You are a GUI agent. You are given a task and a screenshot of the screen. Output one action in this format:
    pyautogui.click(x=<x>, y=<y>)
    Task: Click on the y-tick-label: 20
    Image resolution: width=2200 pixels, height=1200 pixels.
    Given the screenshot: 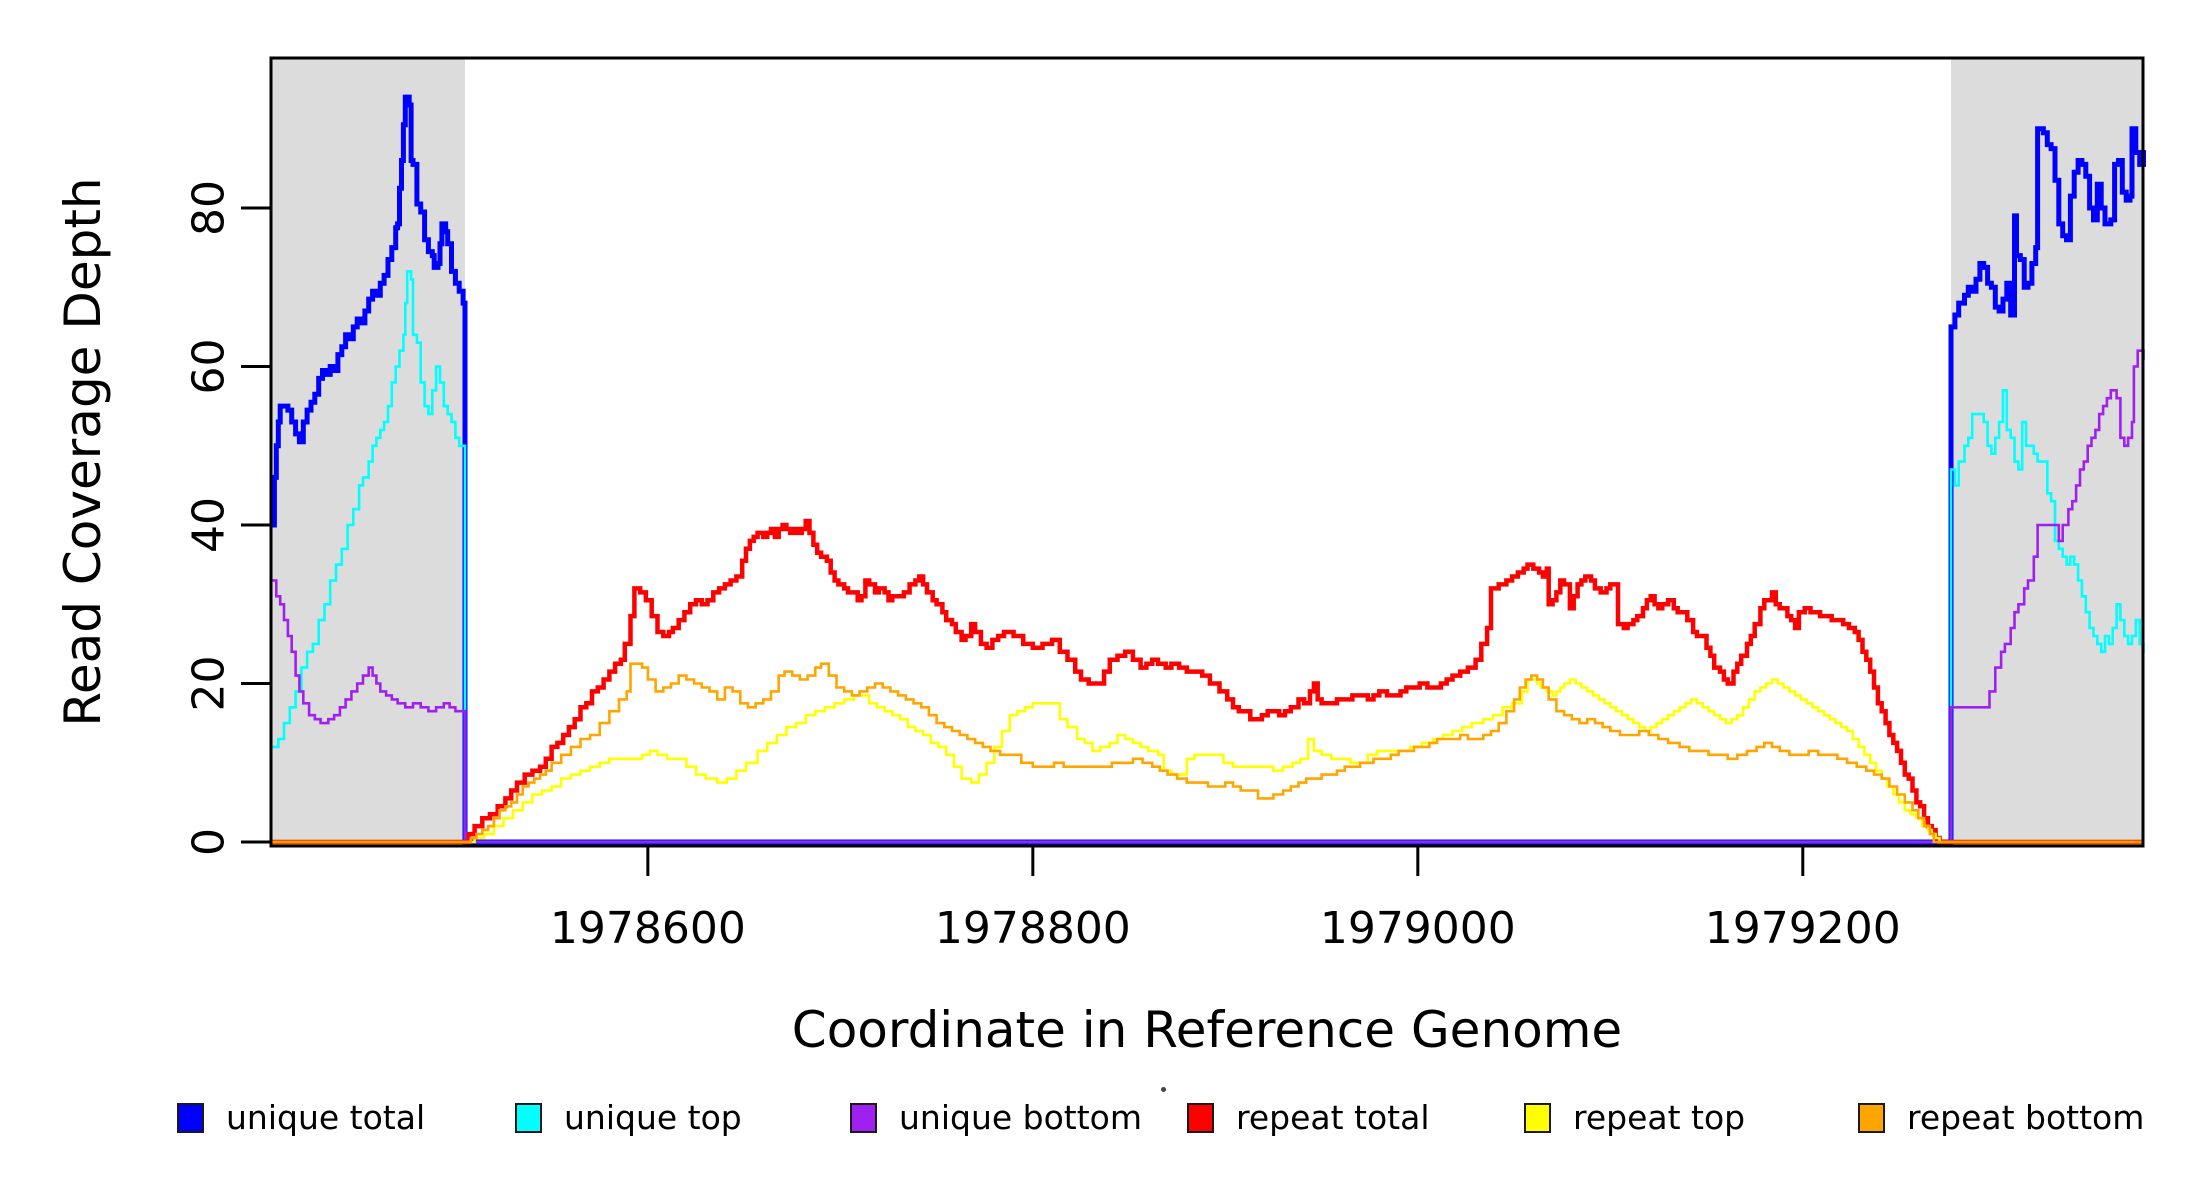 What is the action you would take?
    pyautogui.click(x=209, y=684)
    